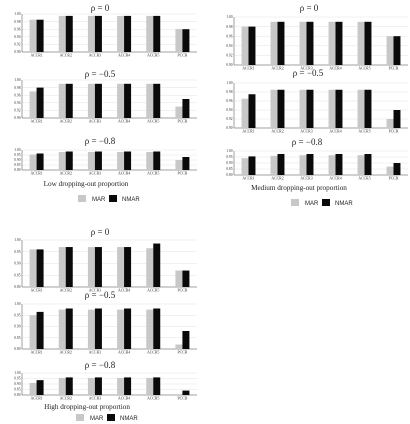 This screenshot has width=410, height=424. Describe the element at coordinates (107, 418) in the screenshot. I see `legend: MAR NMAR` at that location.